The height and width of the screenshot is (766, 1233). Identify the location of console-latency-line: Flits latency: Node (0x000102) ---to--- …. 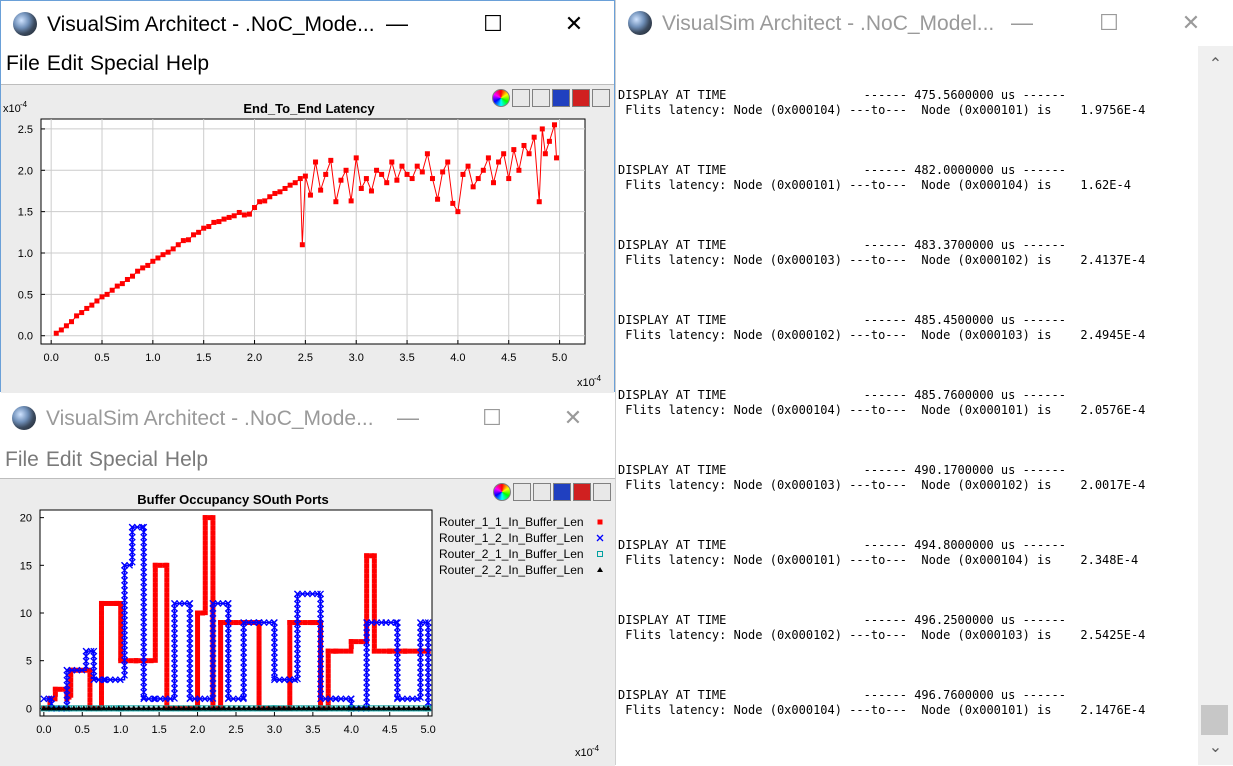
(882, 335).